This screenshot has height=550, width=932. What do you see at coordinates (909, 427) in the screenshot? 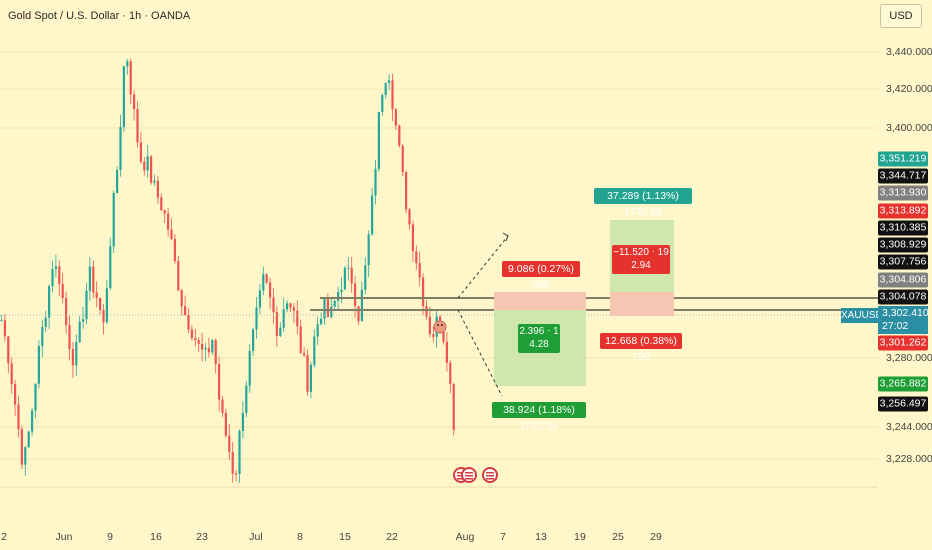
I see `price-tick: 3,244.000` at bounding box center [909, 427].